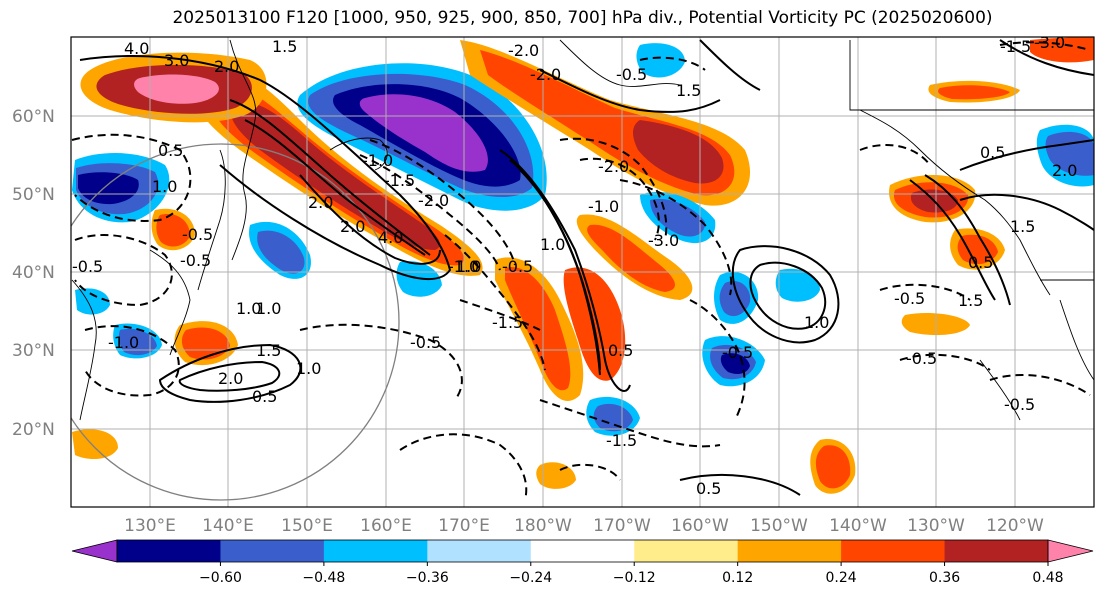 This screenshot has width=1105, height=601. I want to click on colorbar-tick-label: 0.24, so click(841, 578).